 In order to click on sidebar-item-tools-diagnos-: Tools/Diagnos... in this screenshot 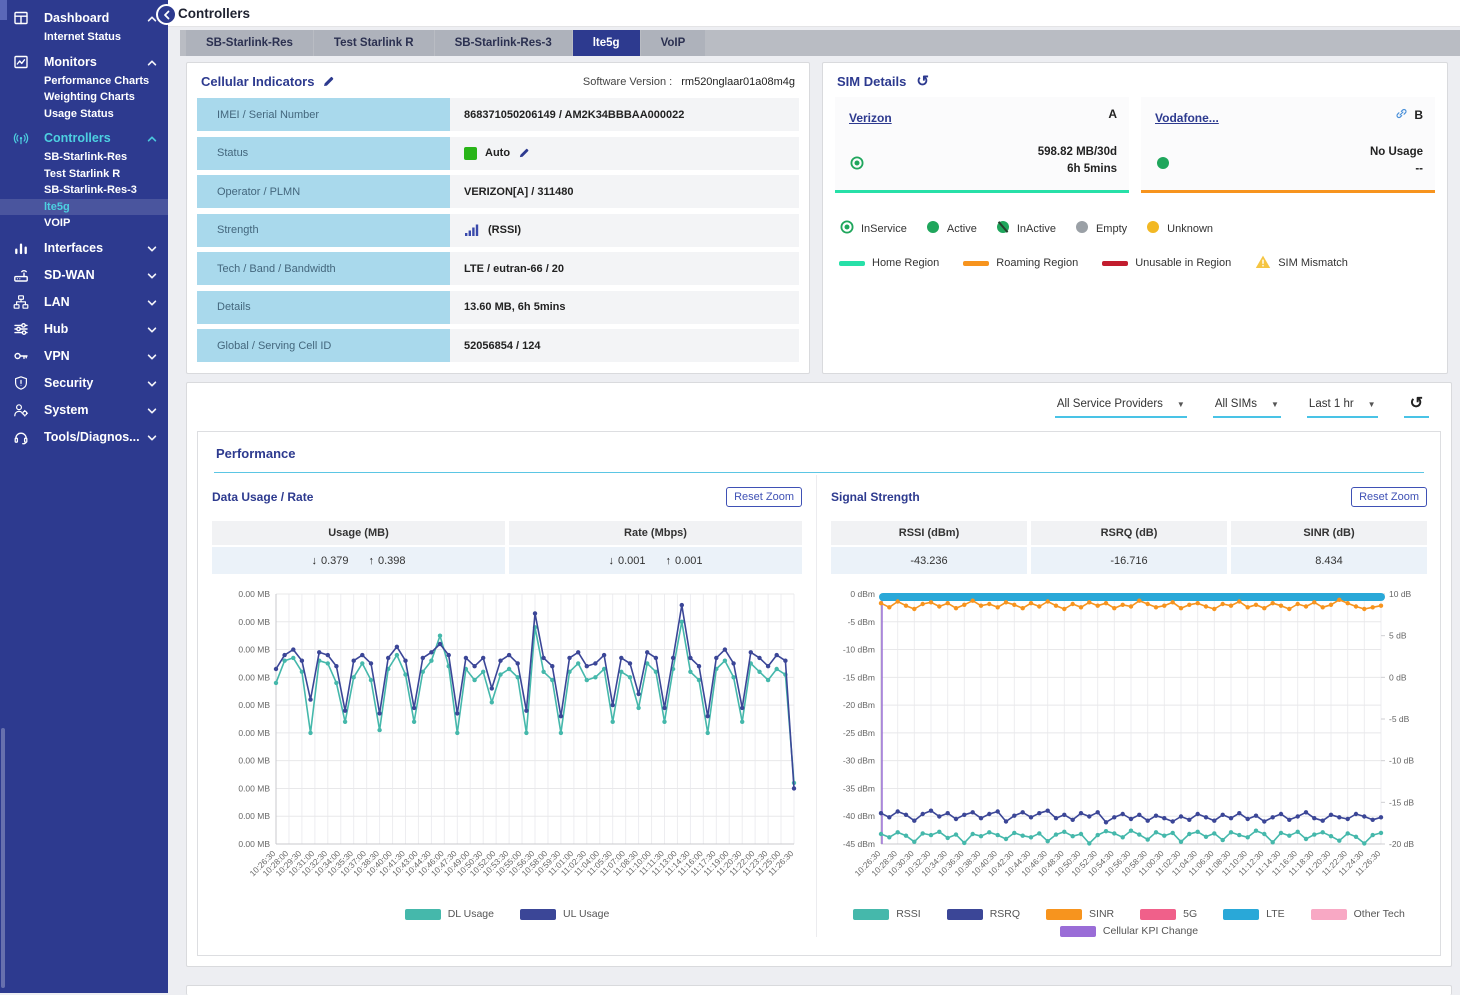, I will do `click(84, 437)`.